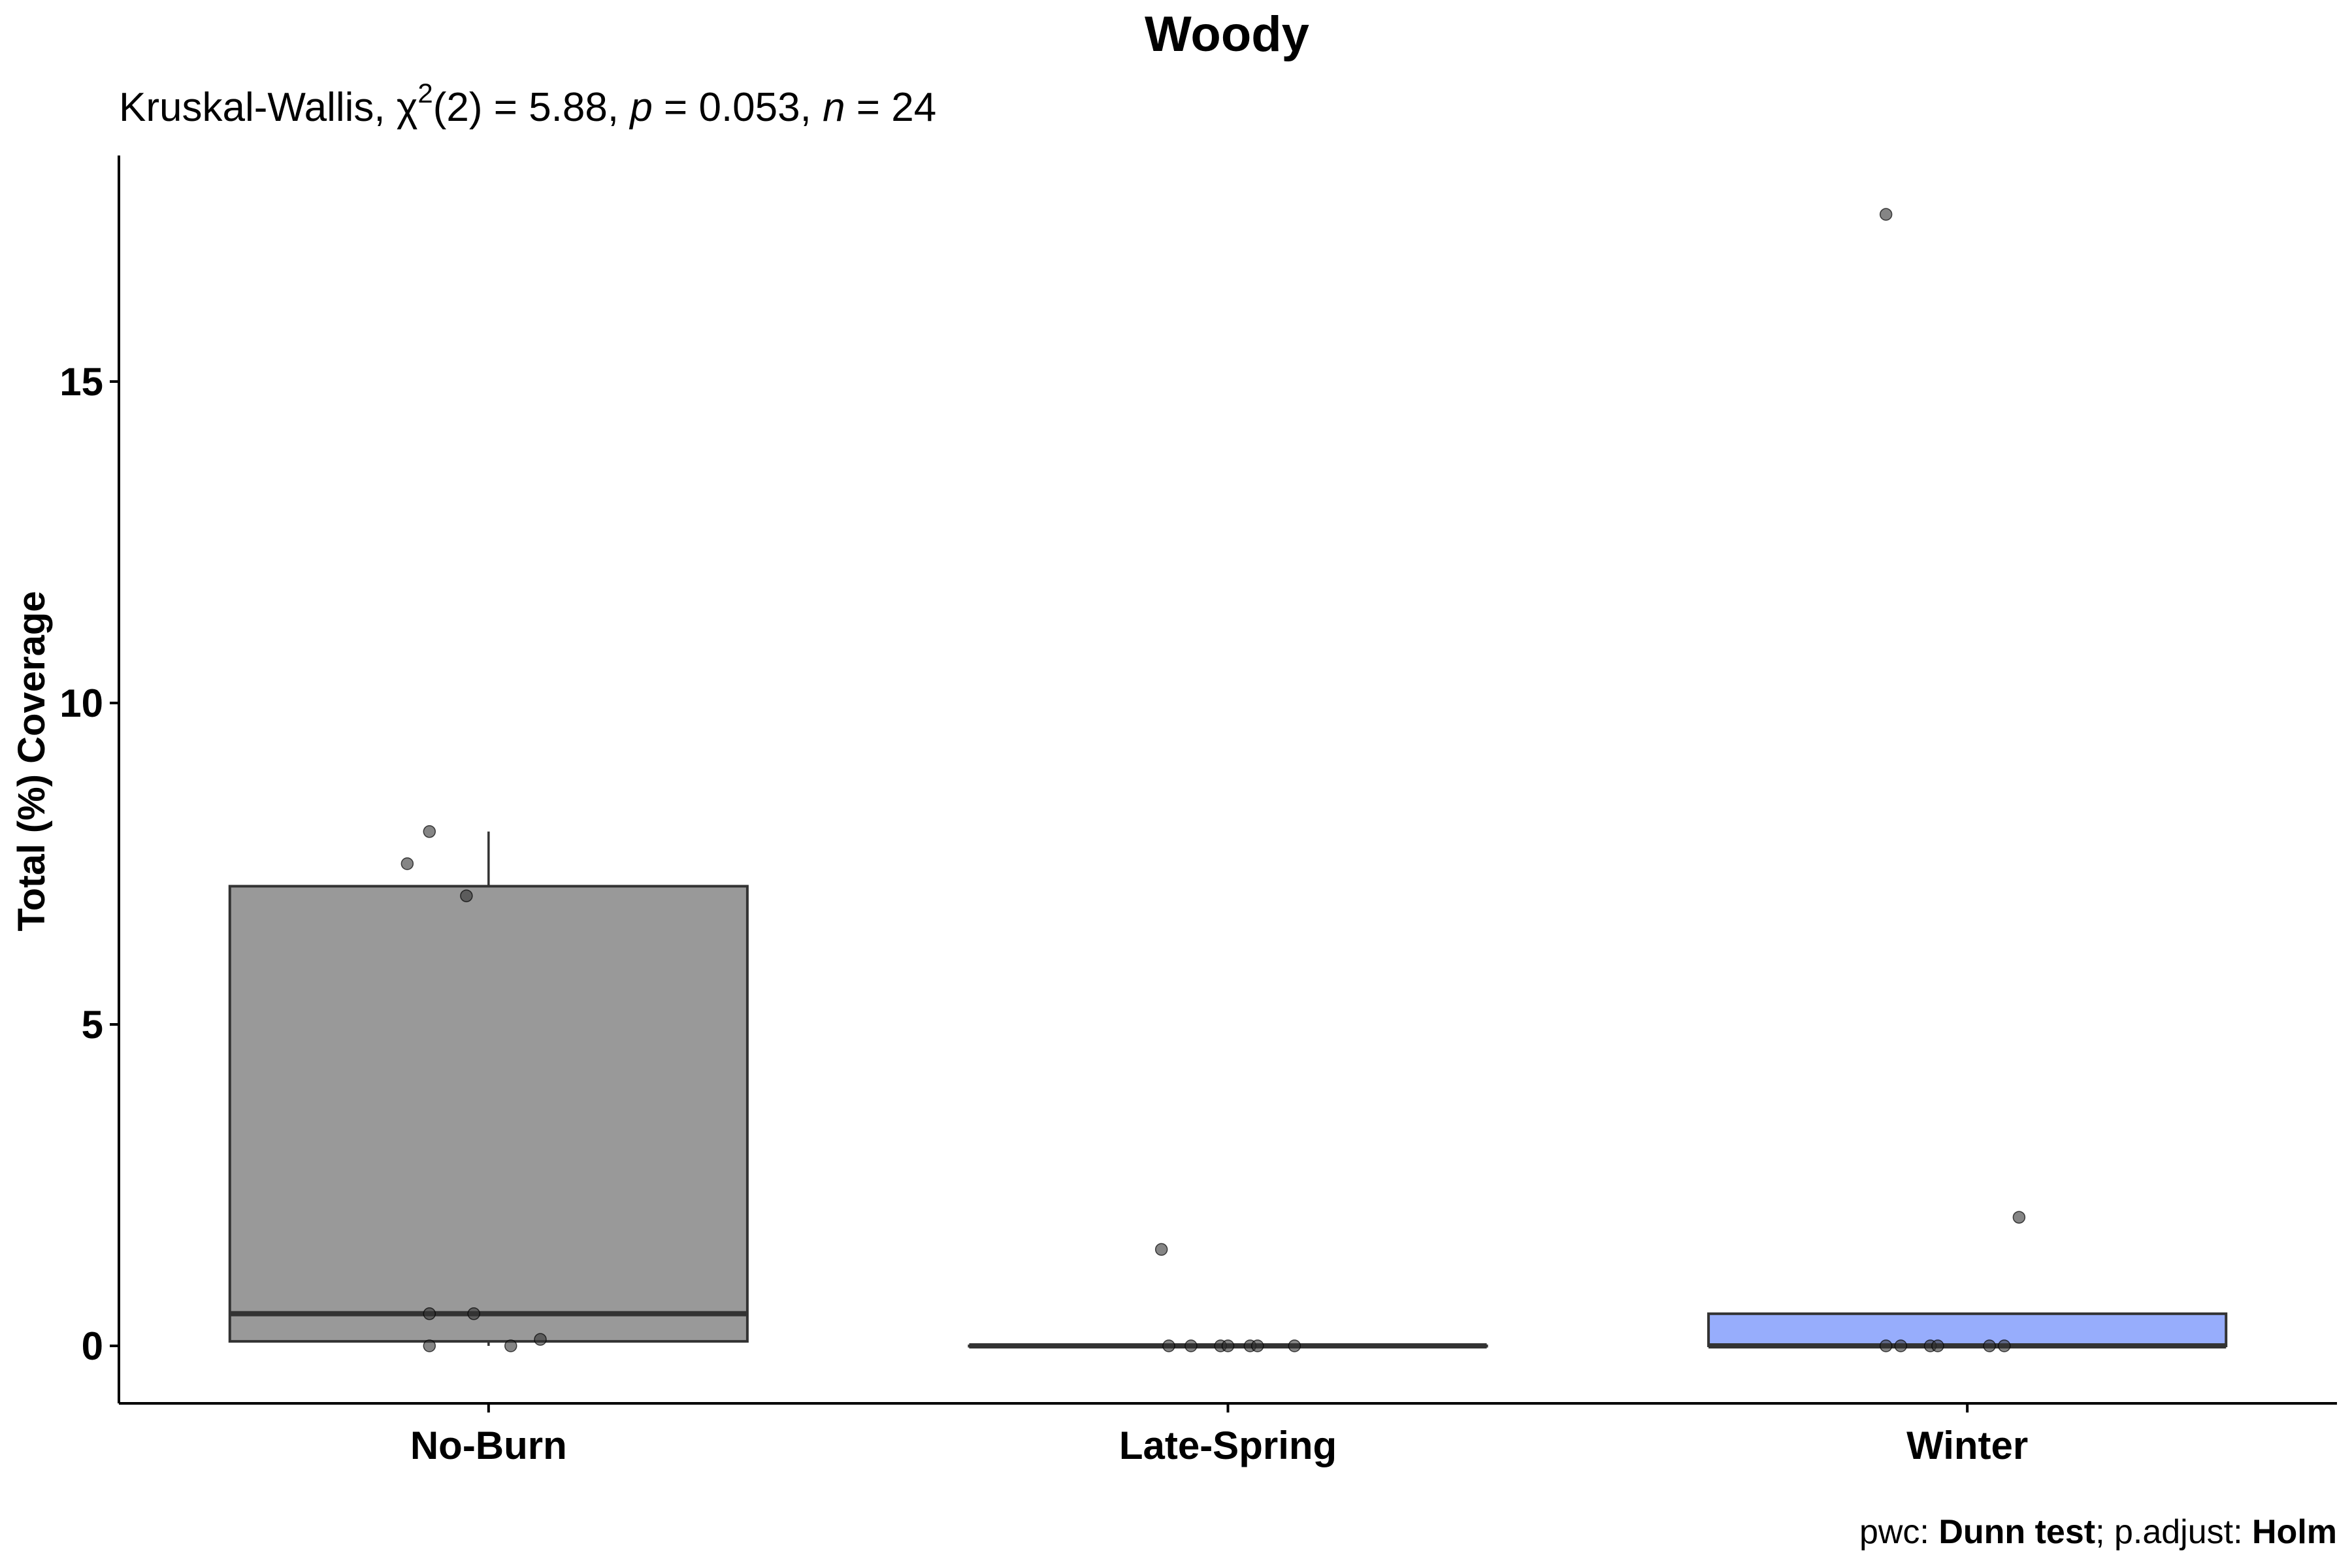  I want to click on subtitle-stat-superscript: 2, so click(425, 93).